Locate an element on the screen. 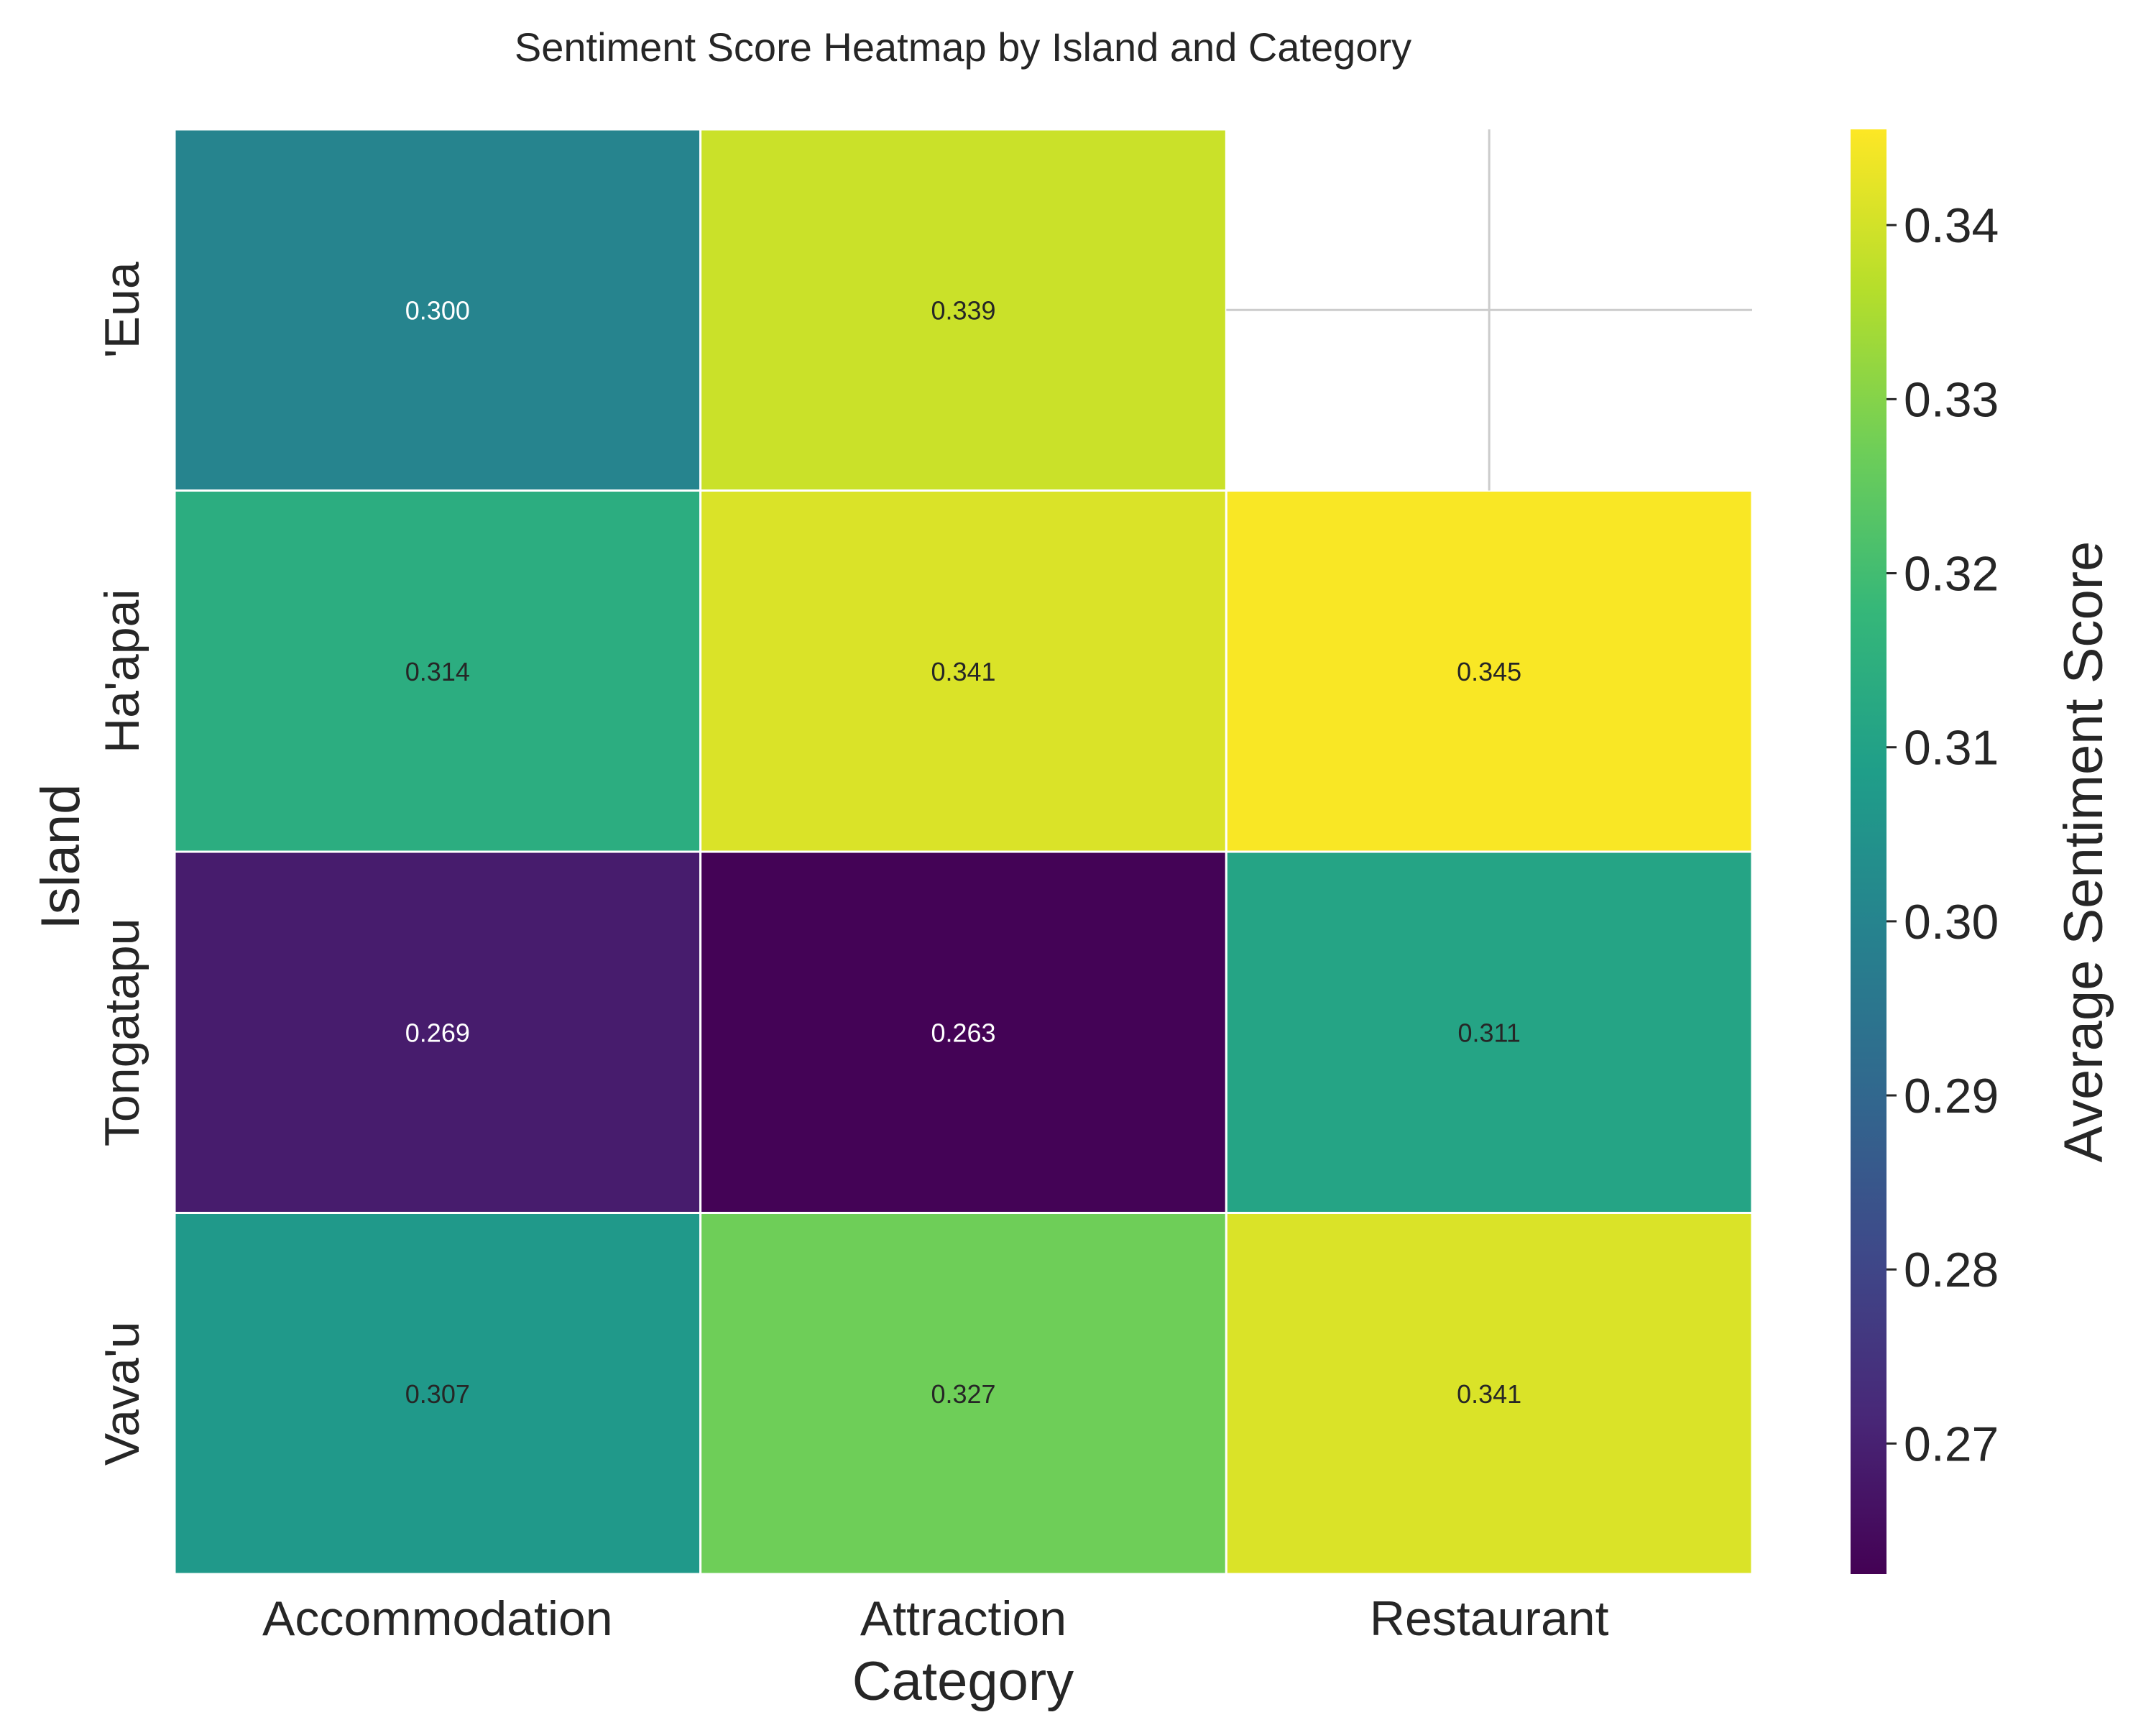 The height and width of the screenshot is (1725, 2156). cell-value-label: 0.307 is located at coordinates (437, 1394).